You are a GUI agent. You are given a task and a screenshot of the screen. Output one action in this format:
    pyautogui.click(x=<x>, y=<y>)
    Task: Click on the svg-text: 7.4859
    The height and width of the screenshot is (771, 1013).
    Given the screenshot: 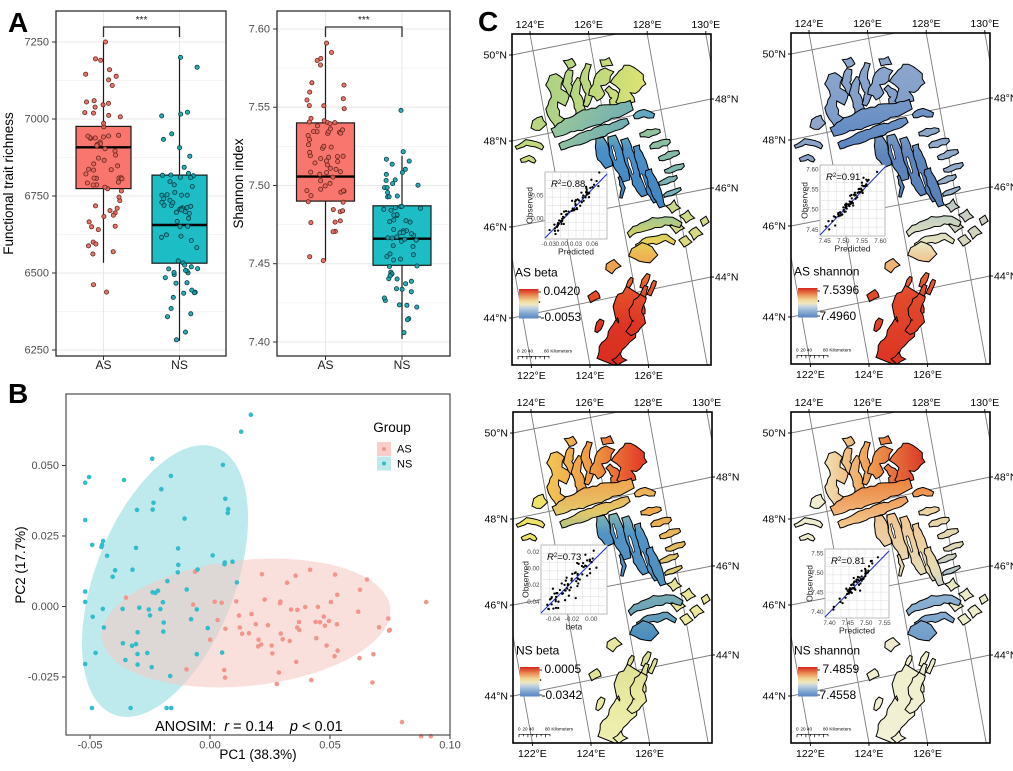 What is the action you would take?
    pyautogui.click(x=841, y=669)
    